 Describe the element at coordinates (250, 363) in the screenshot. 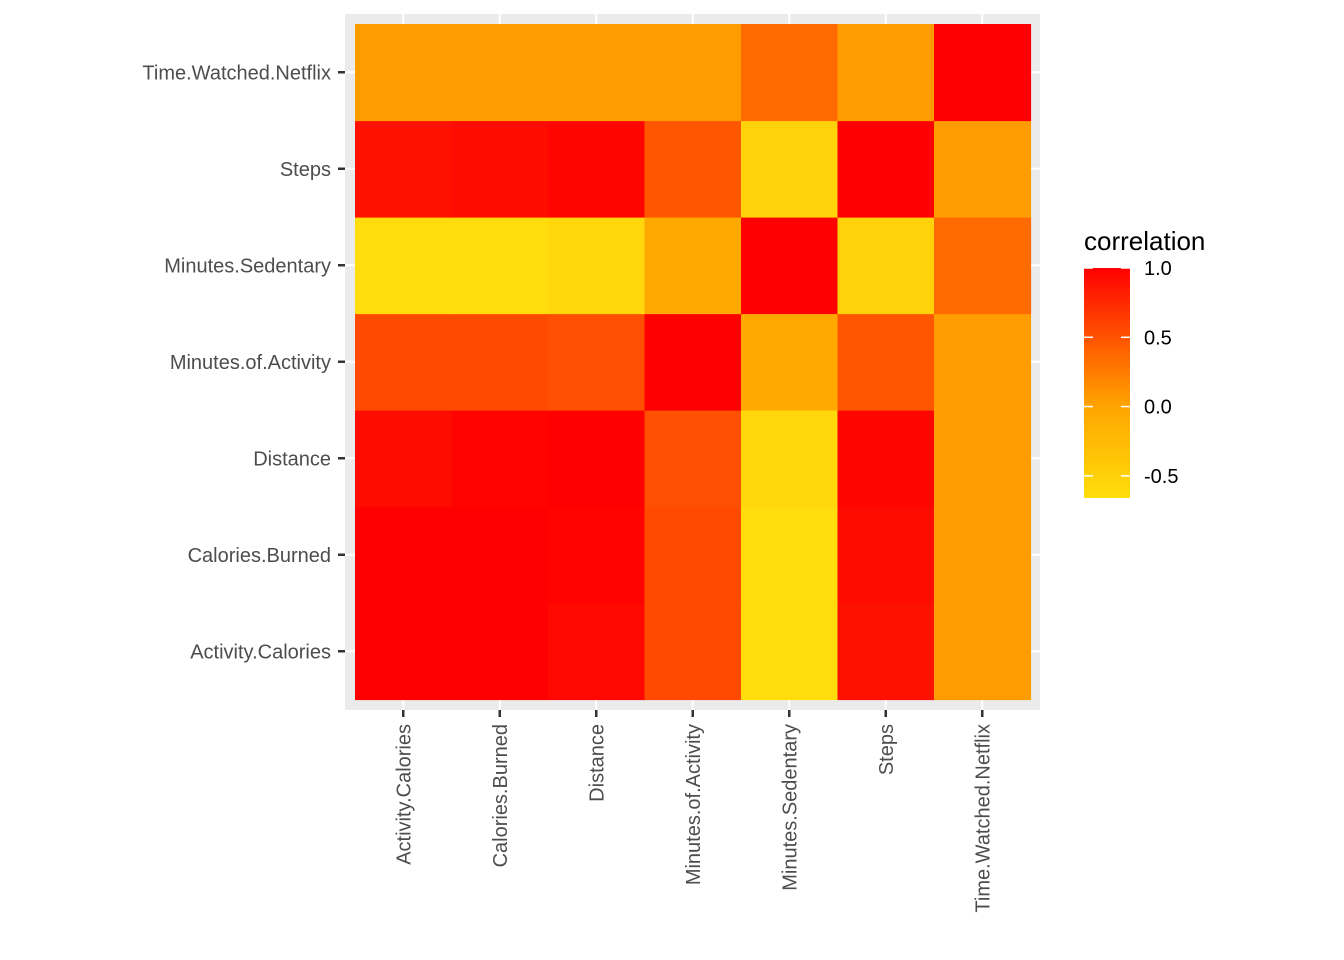

I see `y-tick-label: Minutes.of.Activity` at that location.